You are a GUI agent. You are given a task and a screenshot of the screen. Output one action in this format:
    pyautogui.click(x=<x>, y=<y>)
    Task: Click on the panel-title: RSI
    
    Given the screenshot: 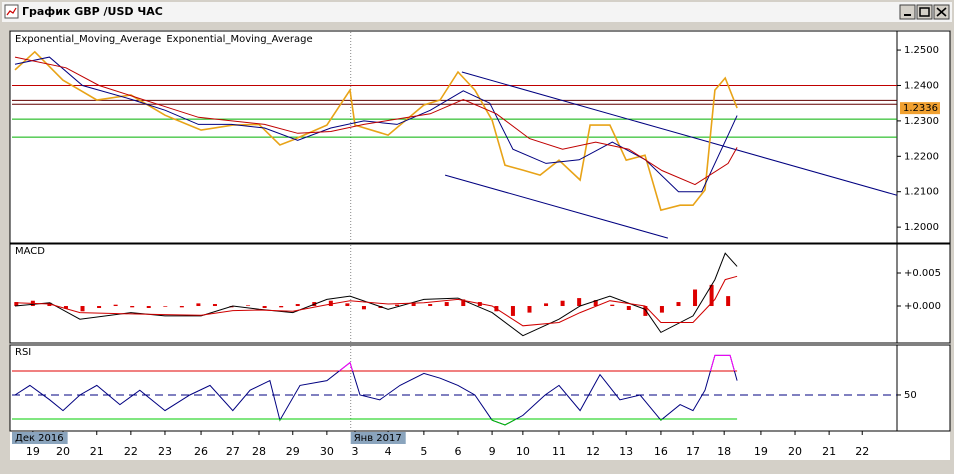 What is the action you would take?
    pyautogui.click(x=23, y=352)
    